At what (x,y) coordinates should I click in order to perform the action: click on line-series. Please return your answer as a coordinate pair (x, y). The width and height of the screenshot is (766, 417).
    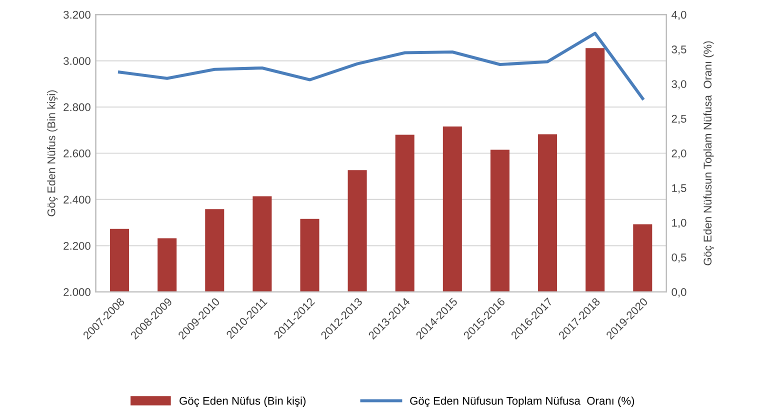
    Looking at the image, I should click on (381, 66).